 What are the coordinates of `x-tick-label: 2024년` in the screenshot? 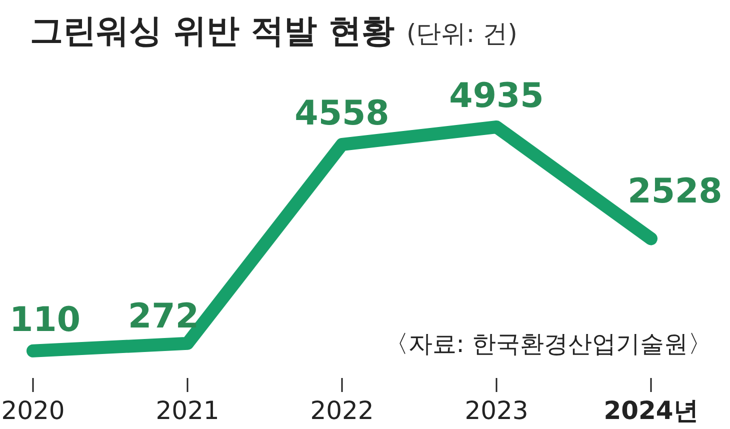 It's located at (651, 410).